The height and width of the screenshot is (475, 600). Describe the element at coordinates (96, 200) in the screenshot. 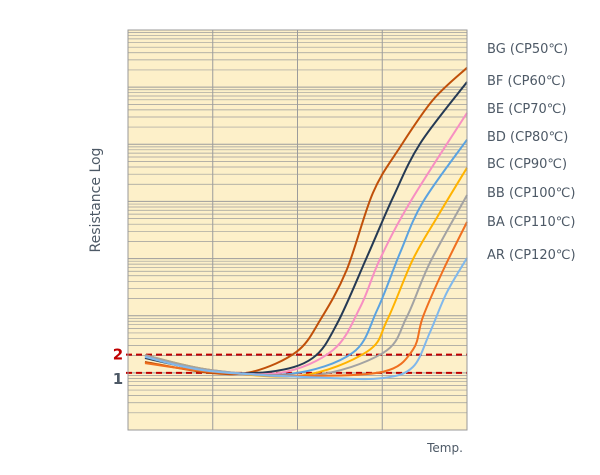

I see `y-axis-label: Resistance Log` at that location.